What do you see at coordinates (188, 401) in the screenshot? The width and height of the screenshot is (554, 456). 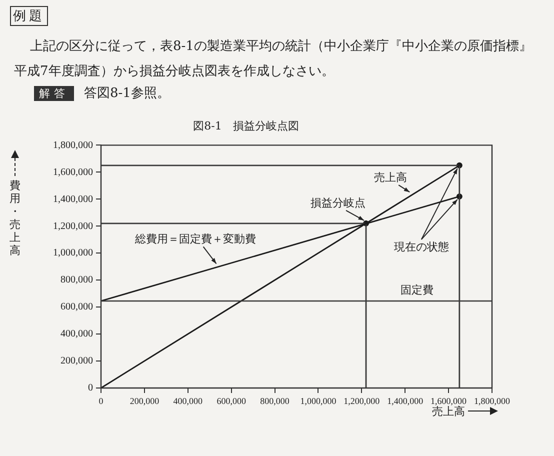 I see `x-tick-label: 400,000` at bounding box center [188, 401].